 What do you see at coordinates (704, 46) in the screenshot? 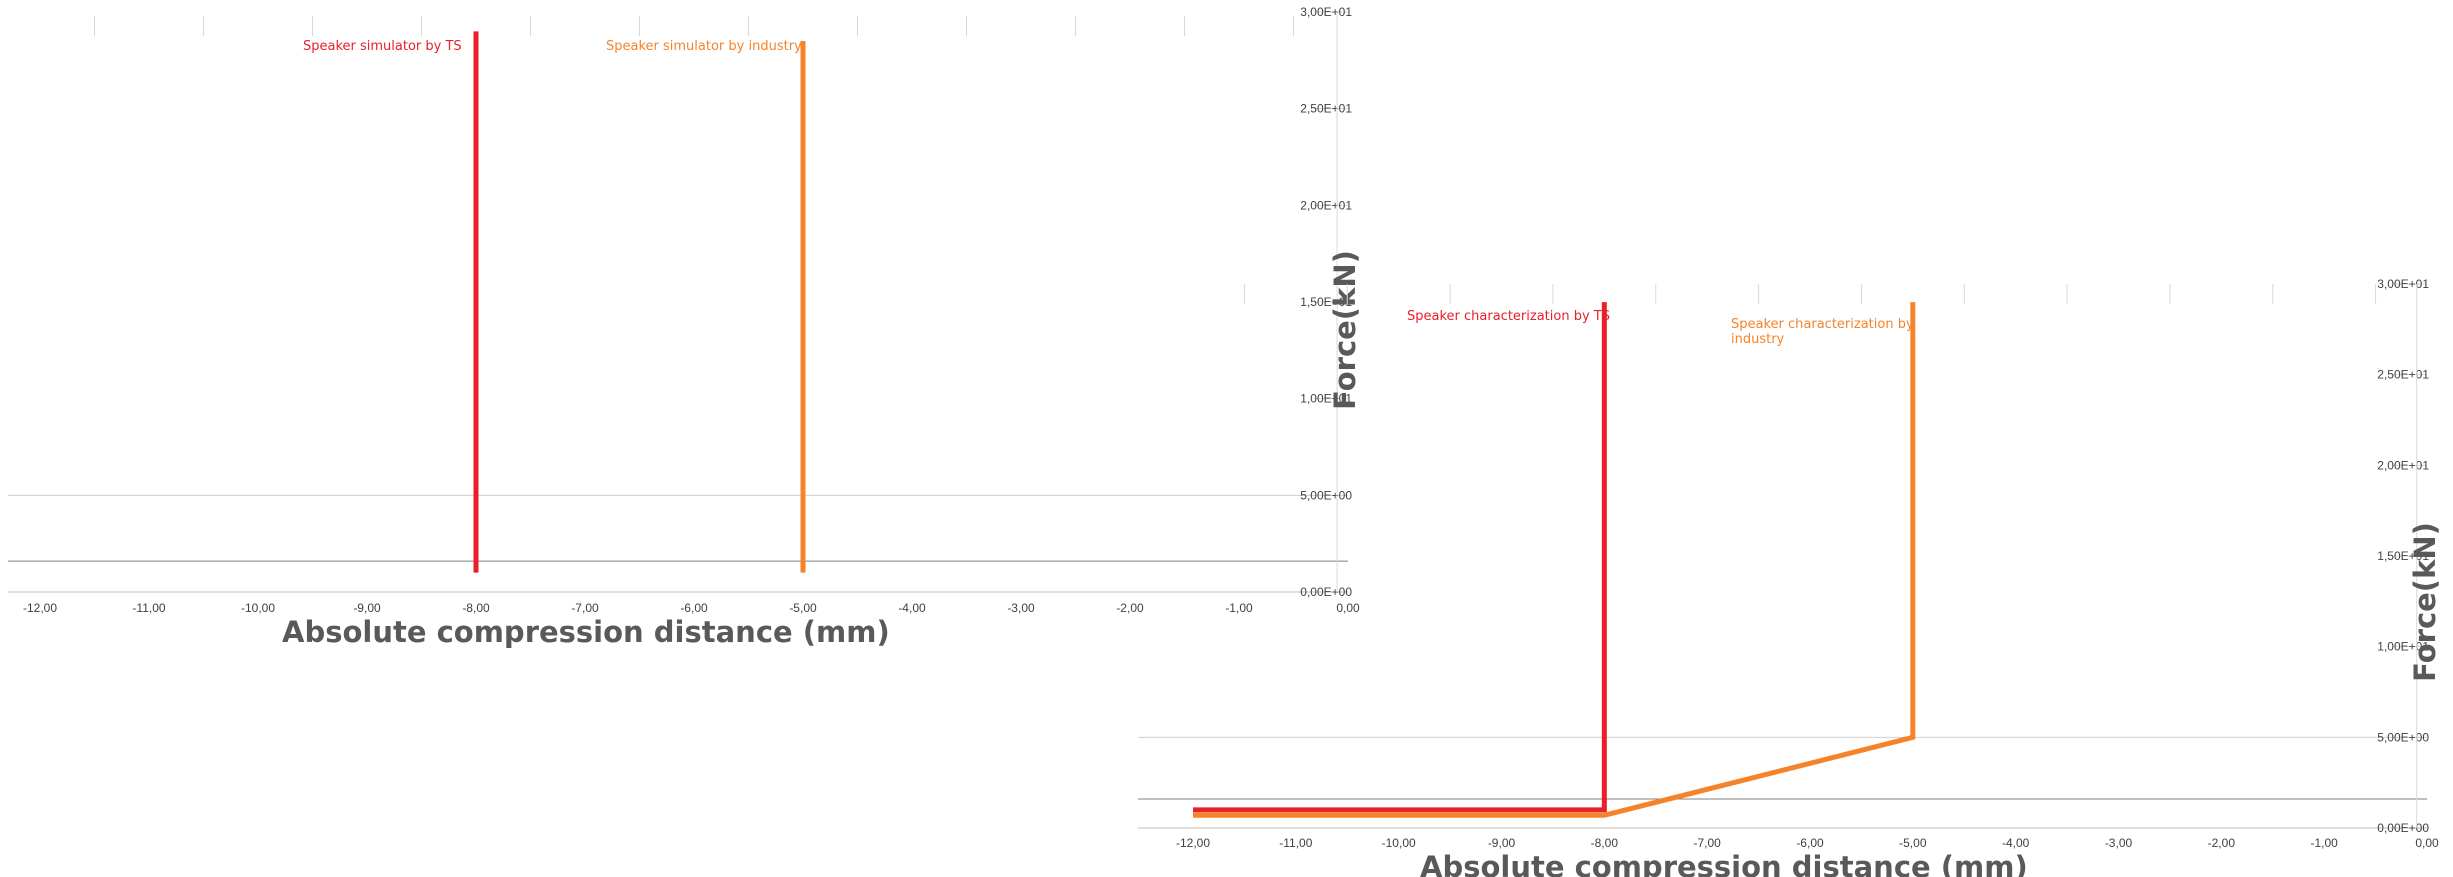
I see `series-label: Speaker simulator by industry` at bounding box center [704, 46].